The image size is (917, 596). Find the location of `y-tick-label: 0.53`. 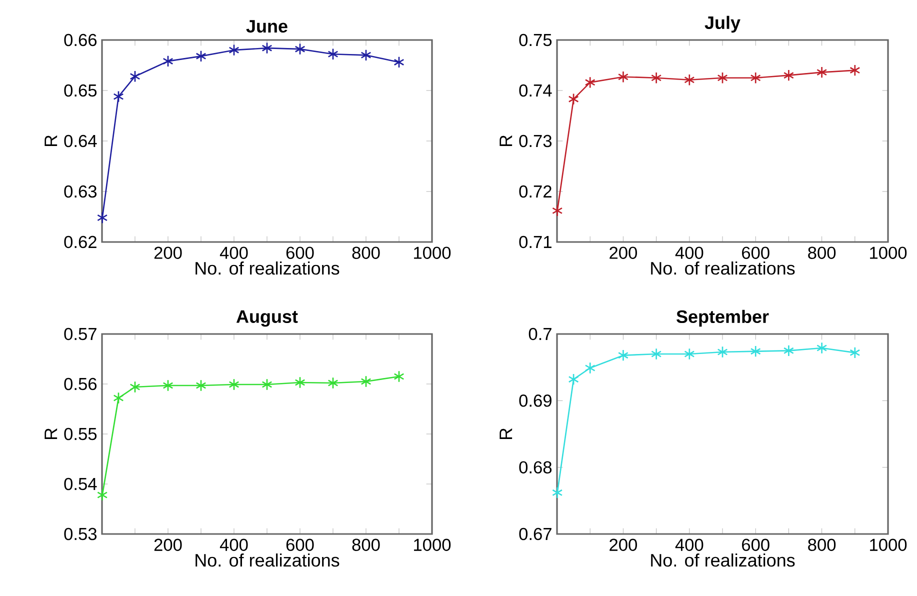

y-tick-label: 0.53 is located at coordinates (80, 534).